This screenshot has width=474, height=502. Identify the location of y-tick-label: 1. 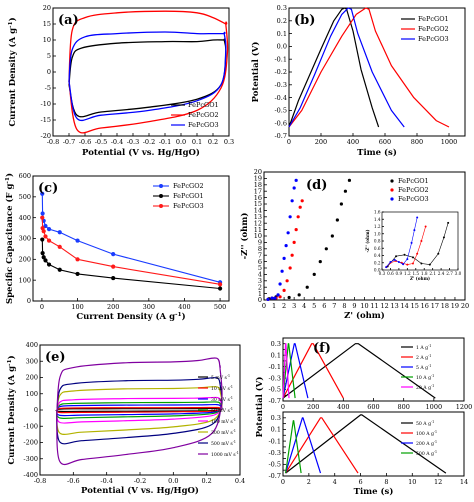
(260, 294).